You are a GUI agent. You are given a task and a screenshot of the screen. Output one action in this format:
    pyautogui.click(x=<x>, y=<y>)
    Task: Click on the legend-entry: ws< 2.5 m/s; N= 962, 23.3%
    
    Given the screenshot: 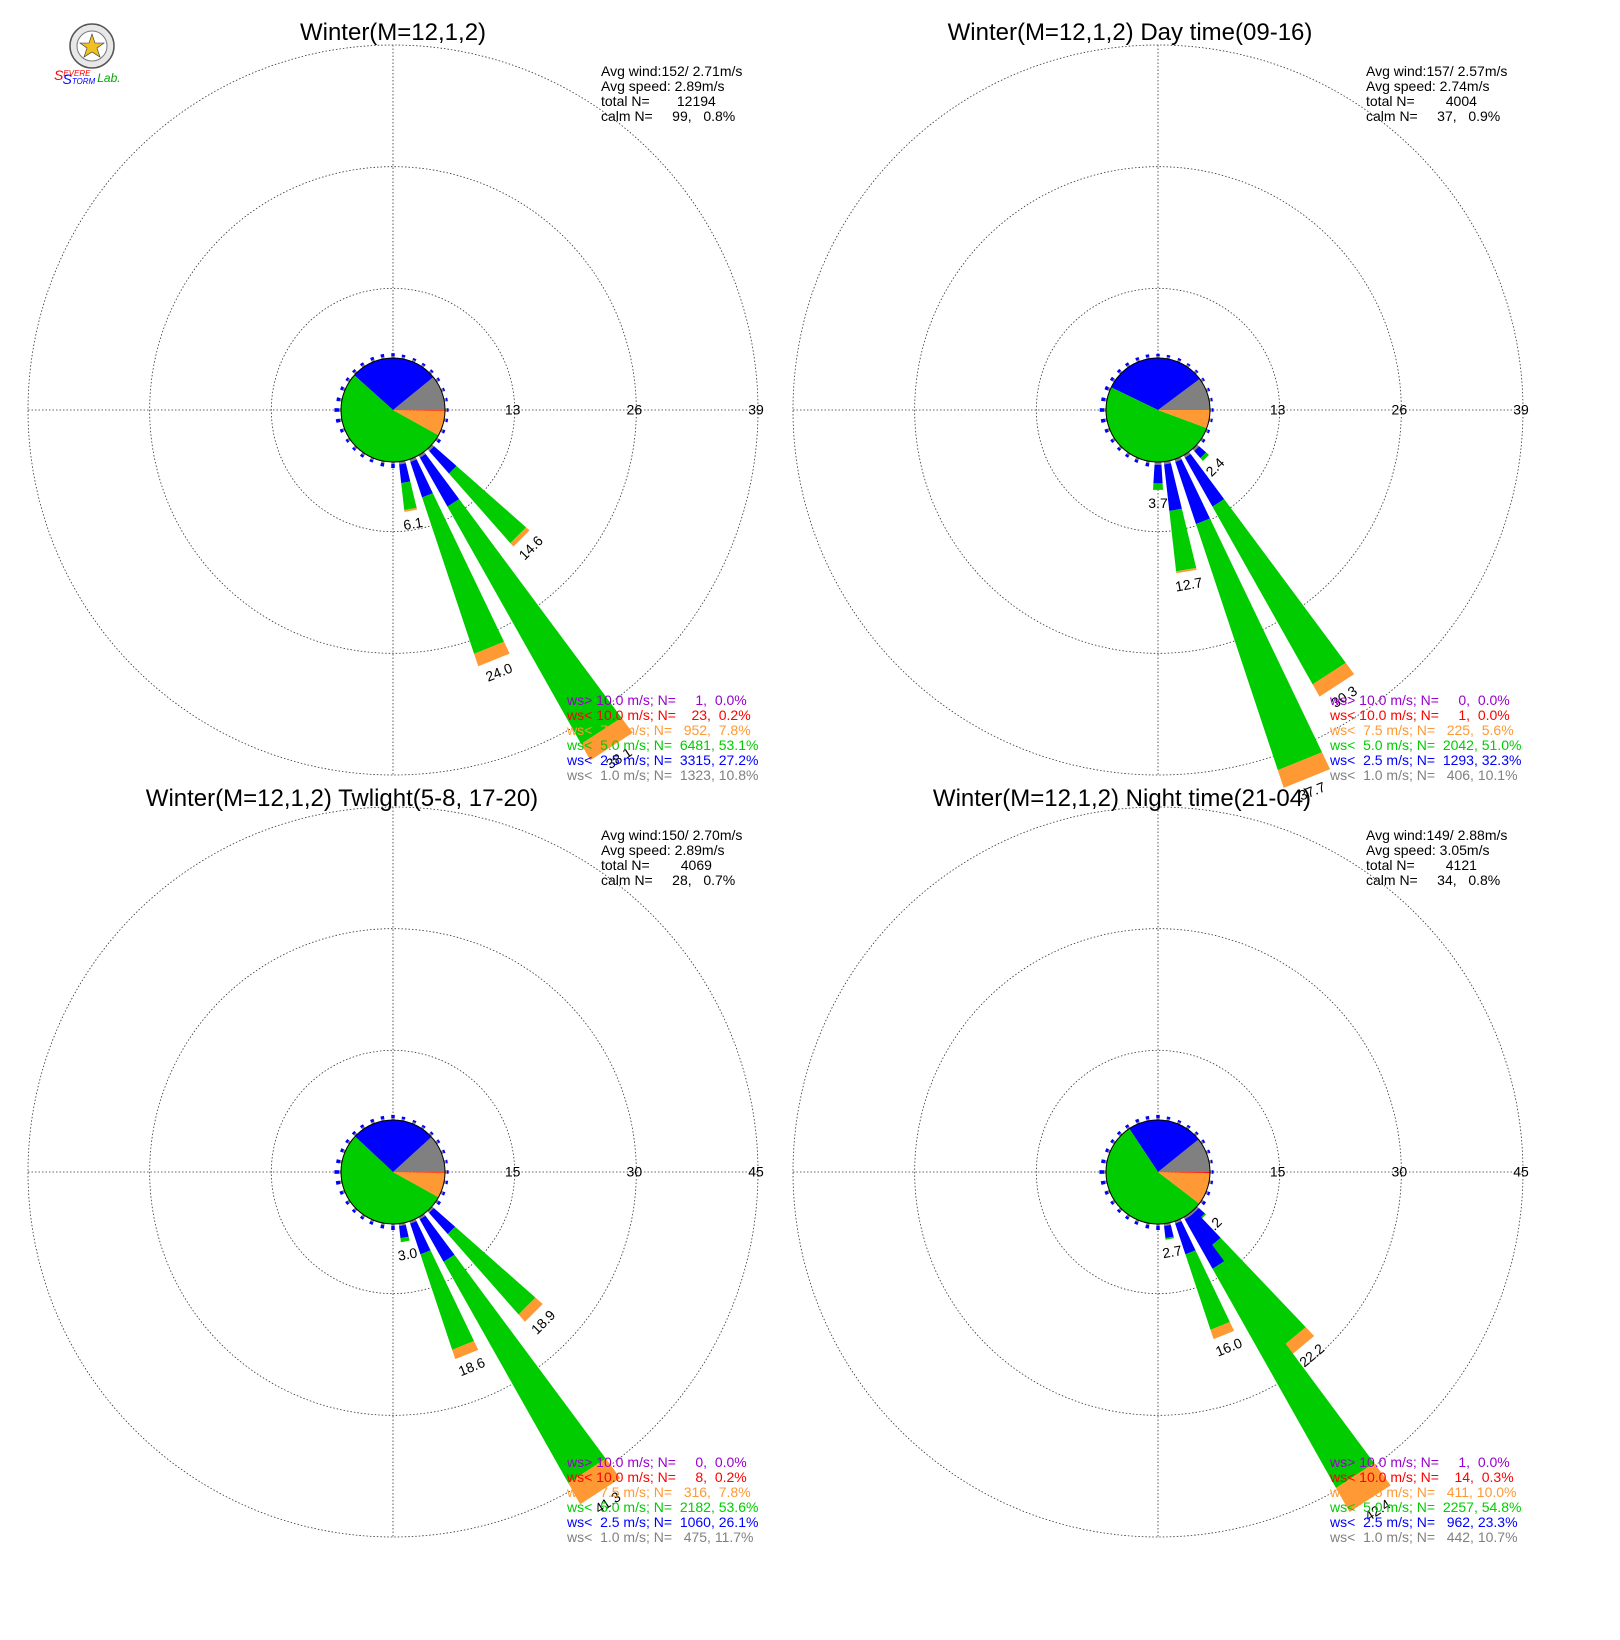 What is the action you would take?
    pyautogui.click(x=1423, y=1522)
    